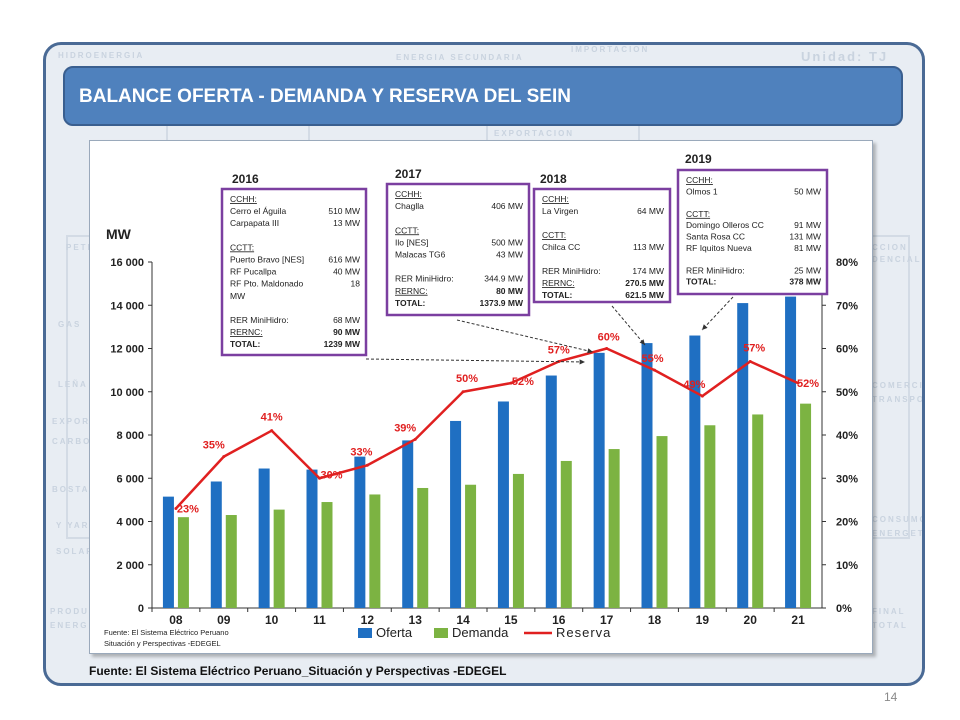 Image resolution: width=960 pixels, height=720 pixels. Describe the element at coordinates (101, 55) in the screenshot. I see `bg-label: HIDROENERGIA` at that location.